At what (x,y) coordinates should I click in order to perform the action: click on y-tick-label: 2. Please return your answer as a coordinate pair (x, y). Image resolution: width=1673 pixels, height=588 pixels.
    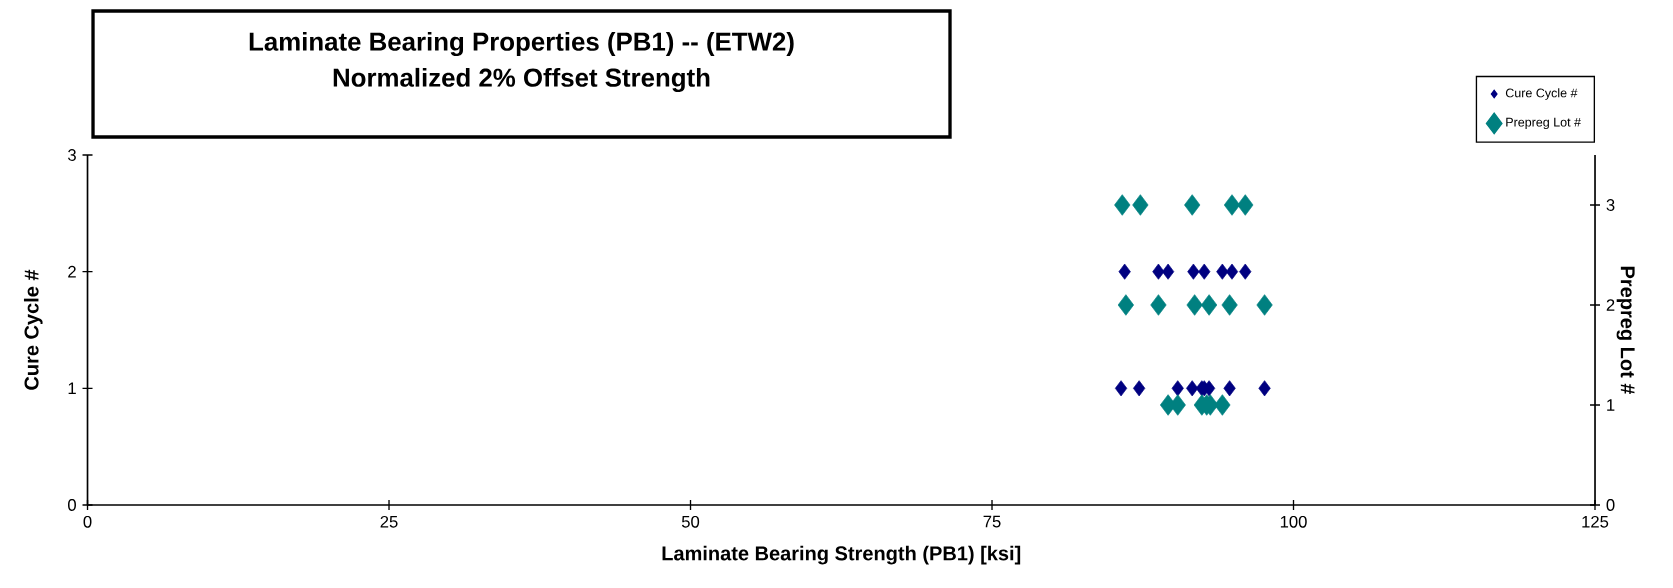
    Looking at the image, I should click on (72, 271).